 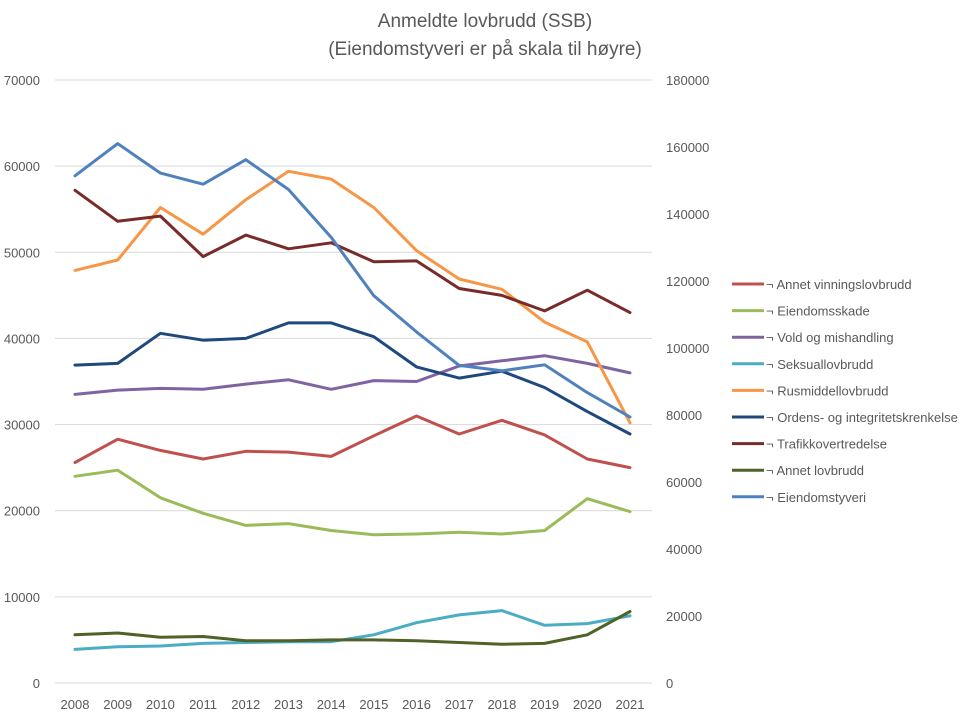 What do you see at coordinates (684, 482) in the screenshot?
I see `y-tick-label-right: 60000` at bounding box center [684, 482].